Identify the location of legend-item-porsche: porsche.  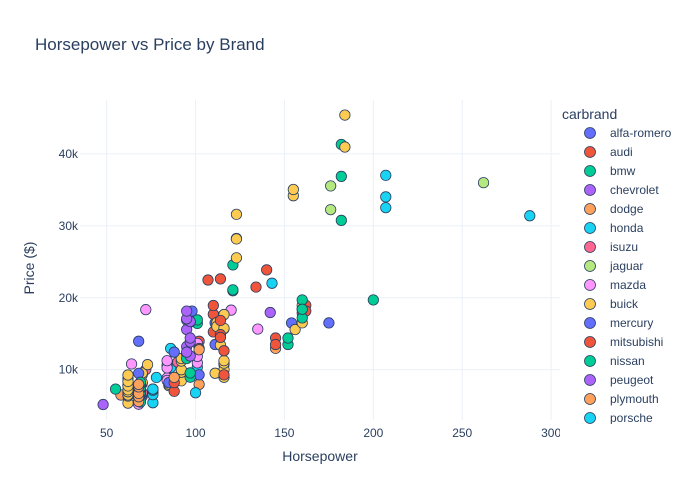
(619, 418).